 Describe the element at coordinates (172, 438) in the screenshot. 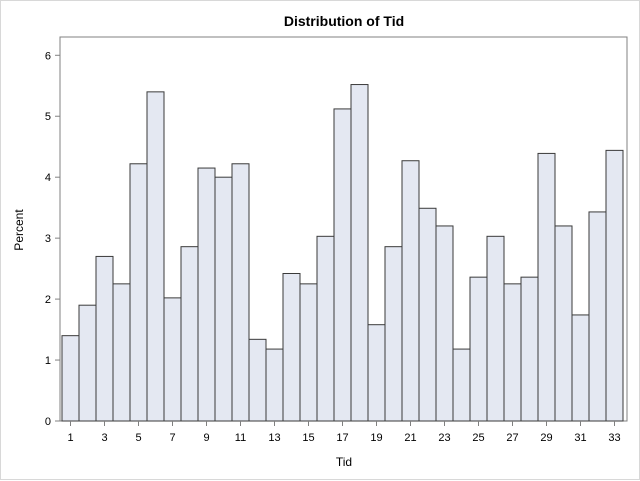

I see `x-tick-label-7: 7` at that location.